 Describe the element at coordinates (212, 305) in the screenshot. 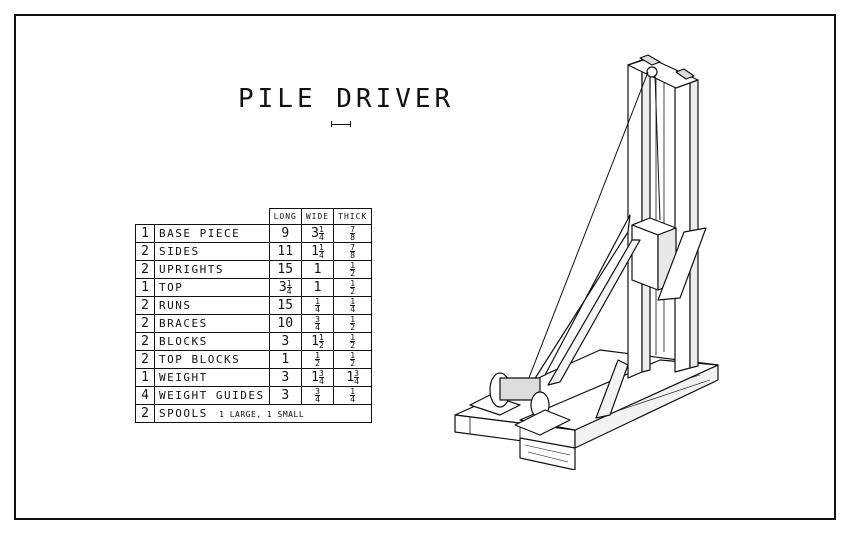

I see `part-name-cell: RUNS` at that location.